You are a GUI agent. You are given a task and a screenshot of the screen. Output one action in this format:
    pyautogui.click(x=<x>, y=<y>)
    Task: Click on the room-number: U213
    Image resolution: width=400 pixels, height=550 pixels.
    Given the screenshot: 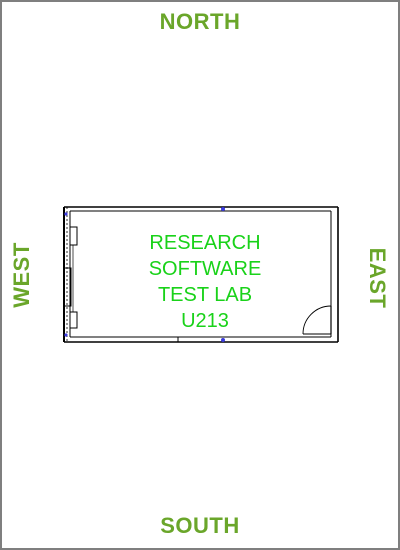 What is the action you would take?
    pyautogui.click(x=205, y=321)
    